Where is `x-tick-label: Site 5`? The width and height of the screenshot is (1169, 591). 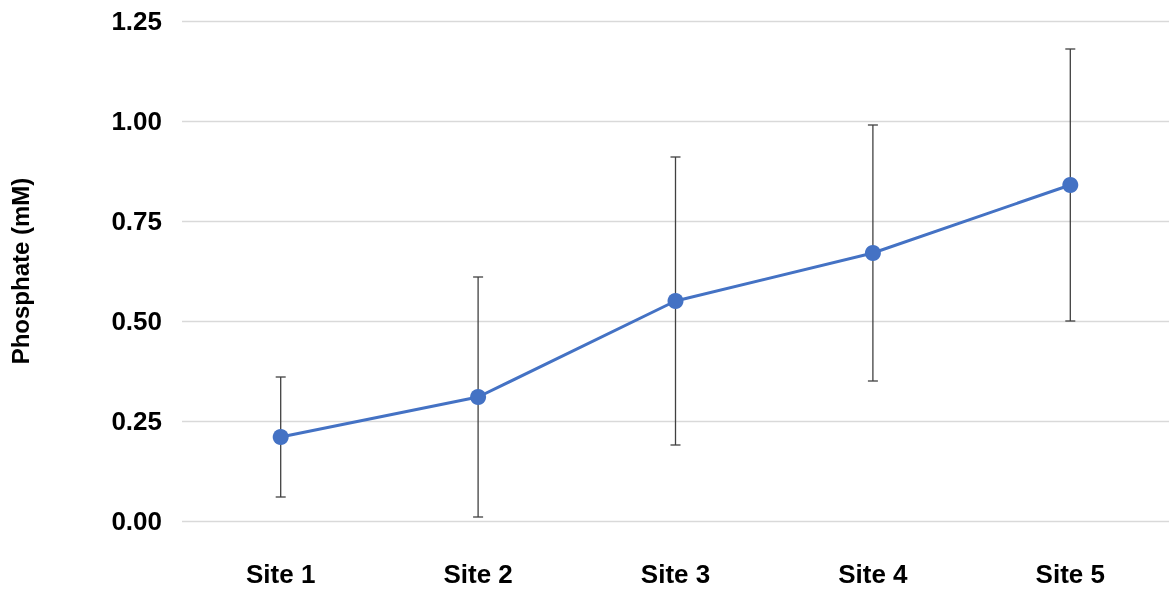 x-tick-label: Site 5 is located at coordinates (1070, 574).